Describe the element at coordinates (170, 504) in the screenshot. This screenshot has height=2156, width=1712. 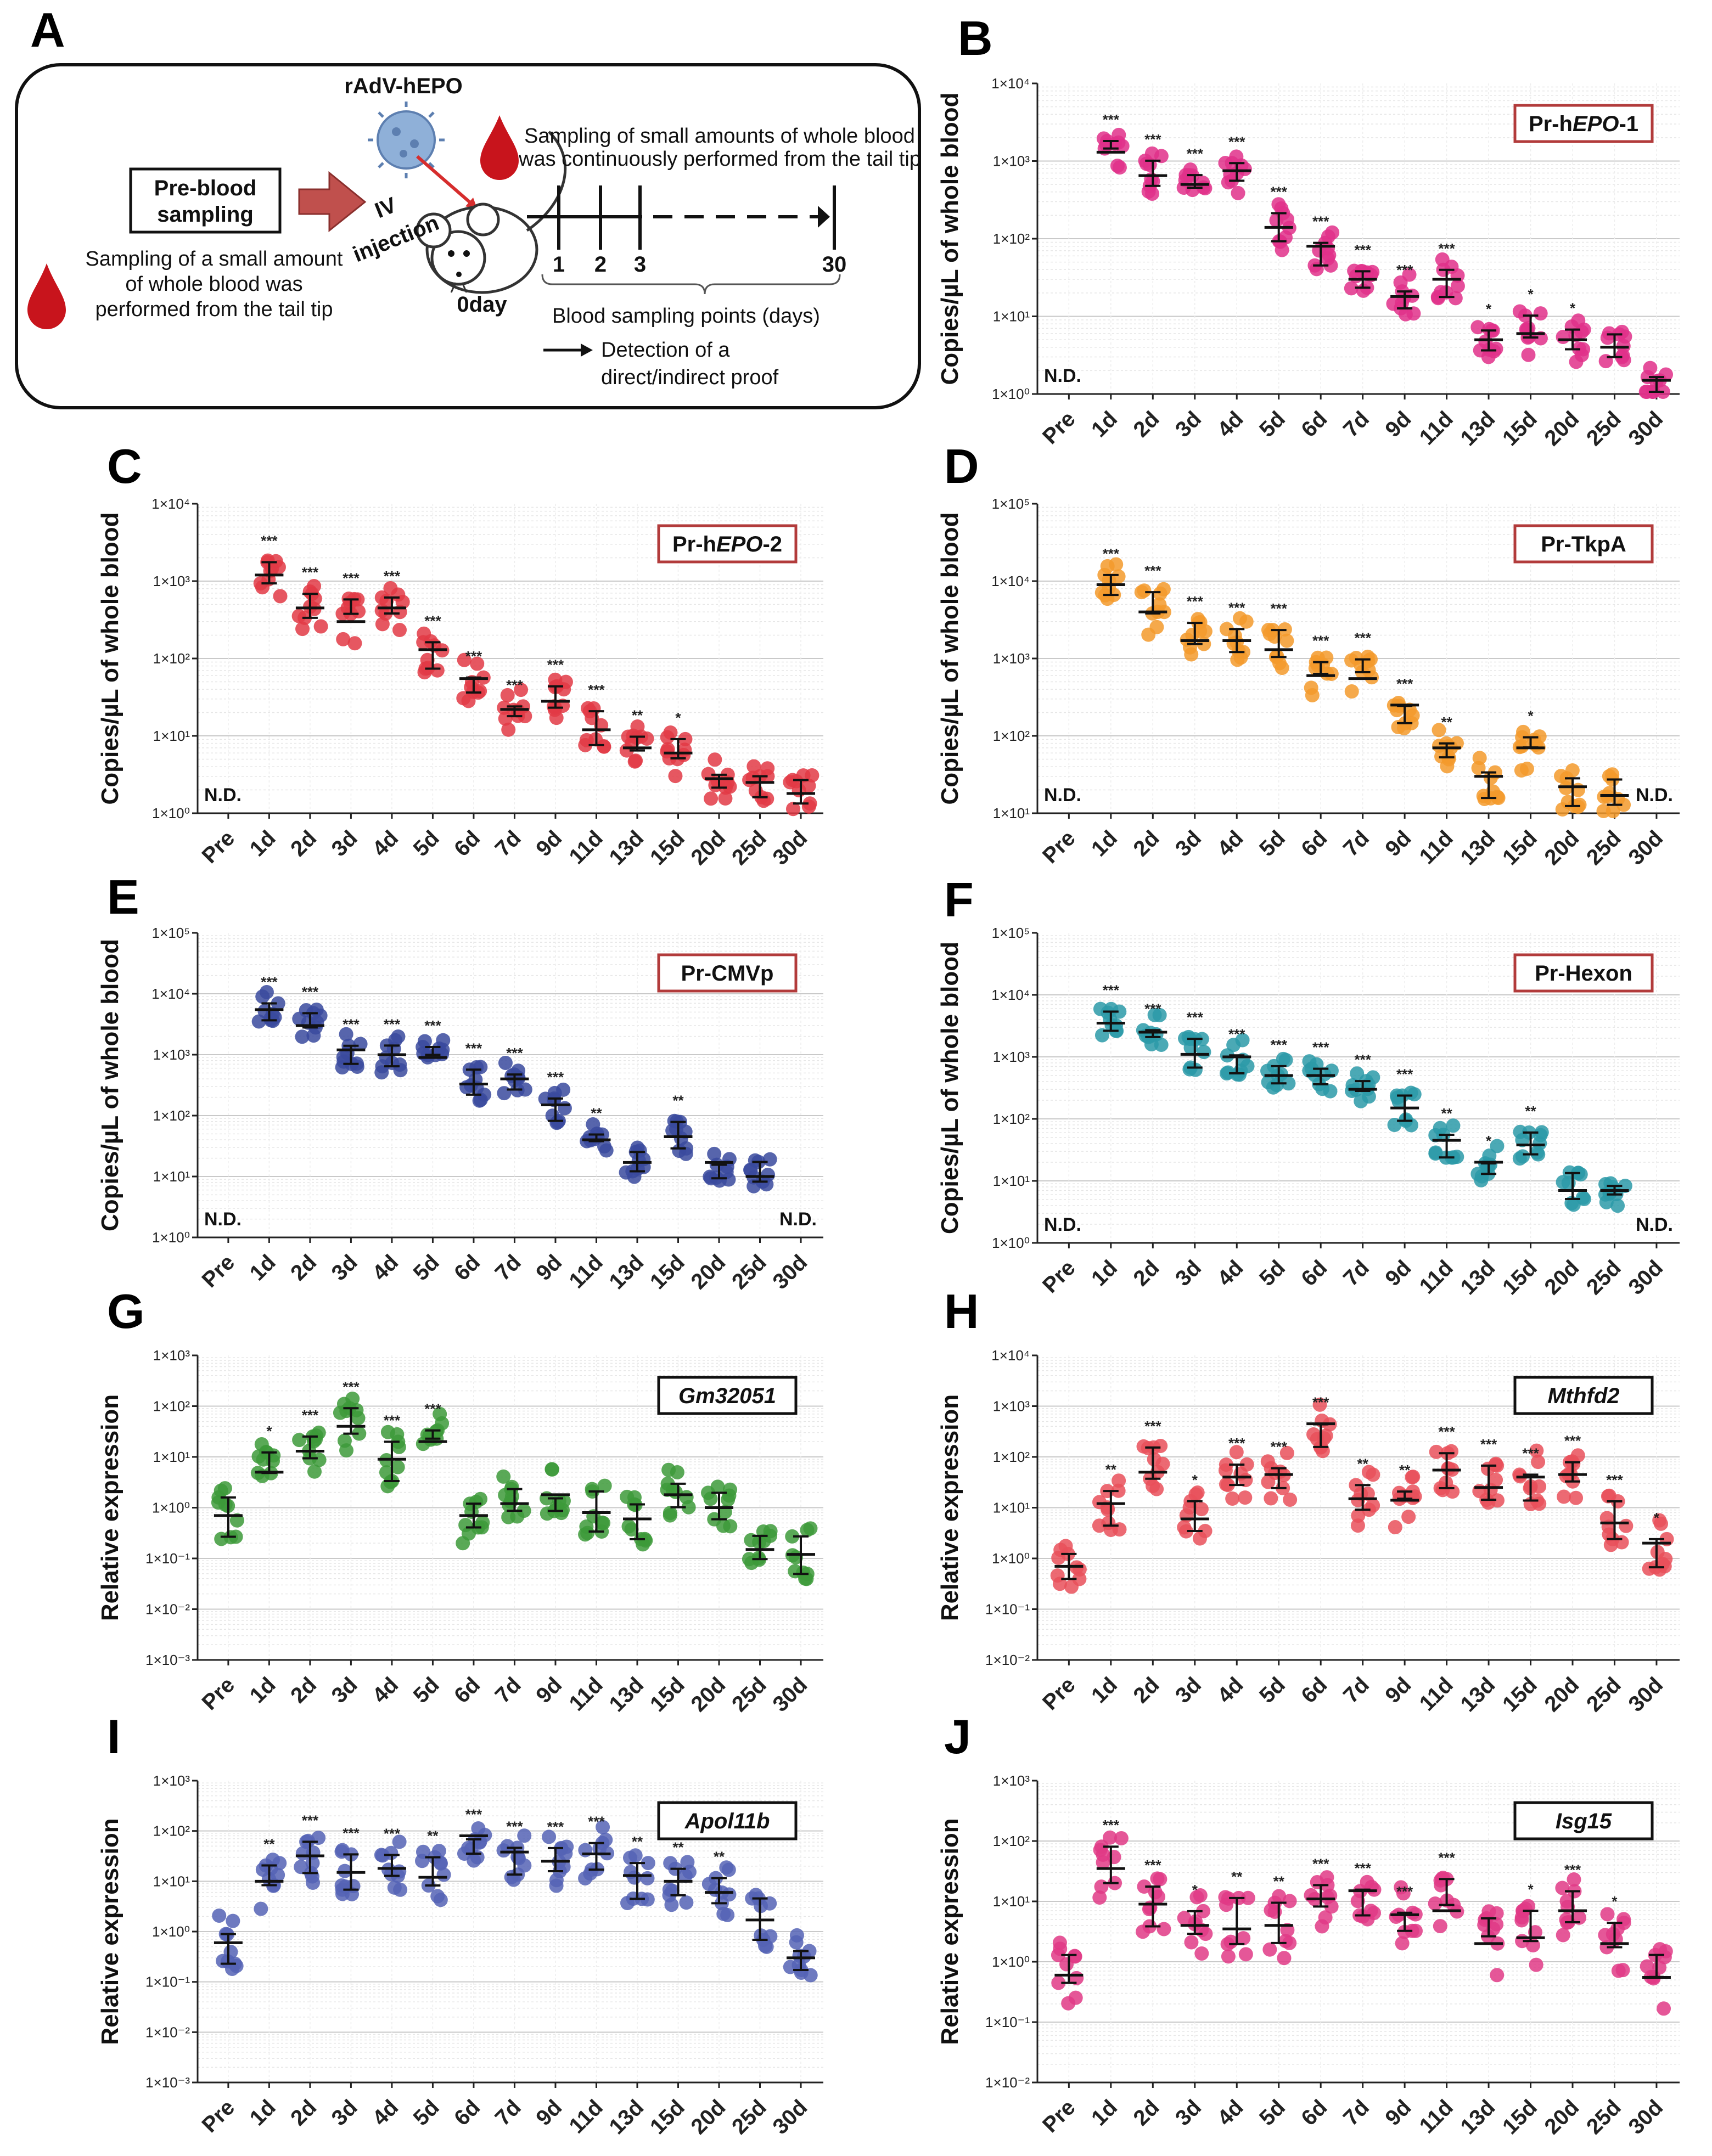
I see `y-tick-label: 1×10⁴` at that location.